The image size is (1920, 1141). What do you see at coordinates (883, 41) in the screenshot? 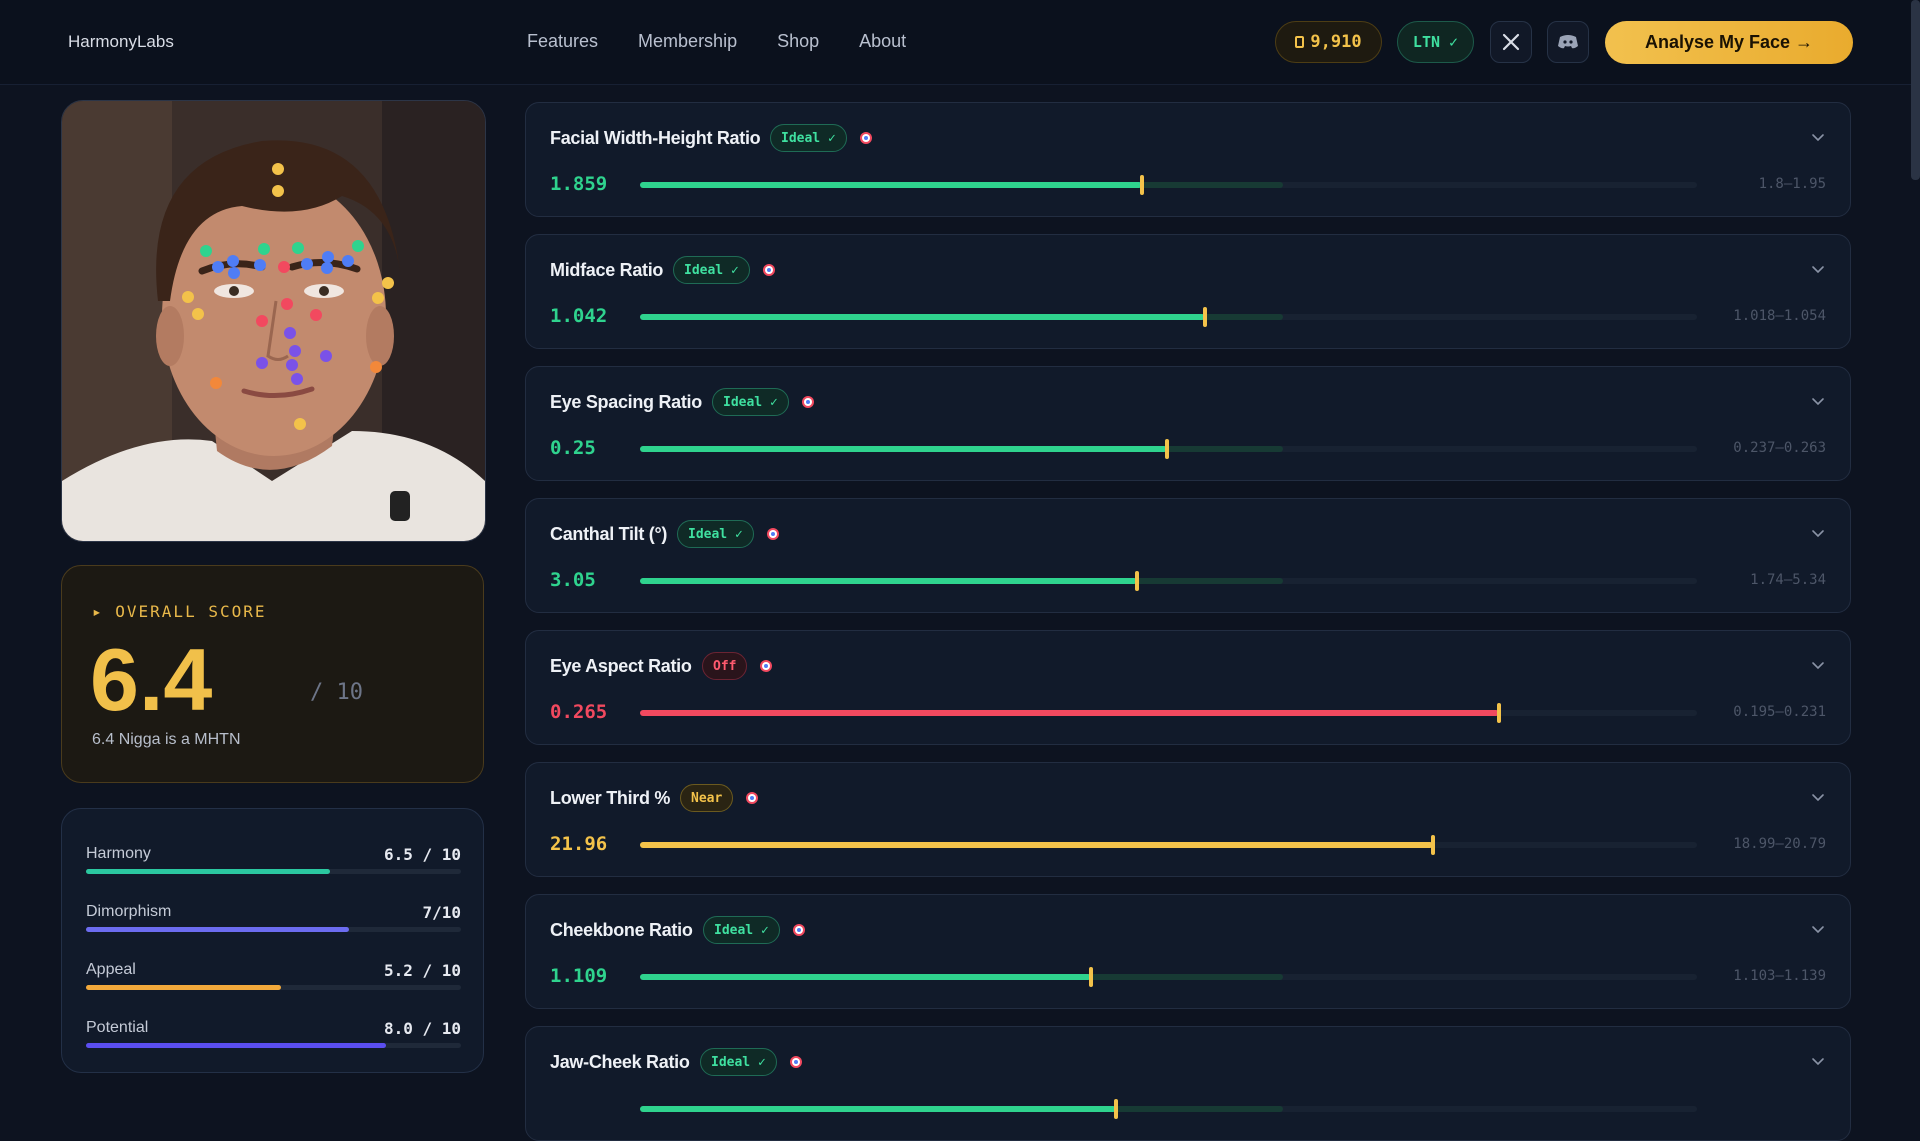
I see `nav-link-about: About` at bounding box center [883, 41].